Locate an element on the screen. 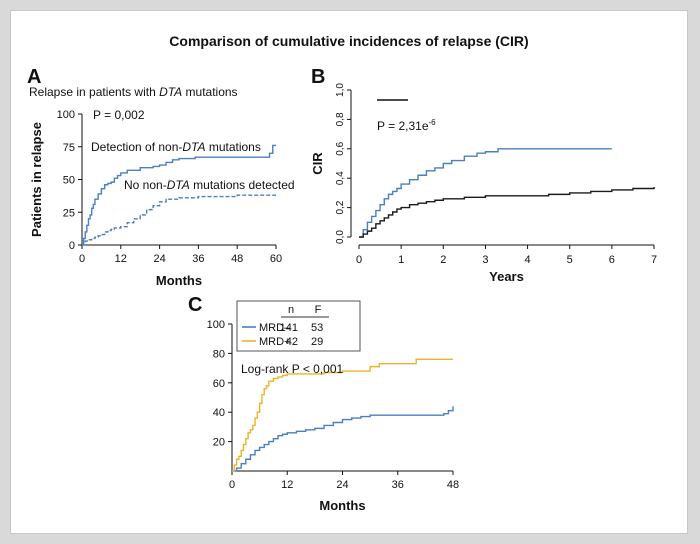 The height and width of the screenshot is (544, 700). chart-a-x-tick-label: 36 is located at coordinates (198, 259).